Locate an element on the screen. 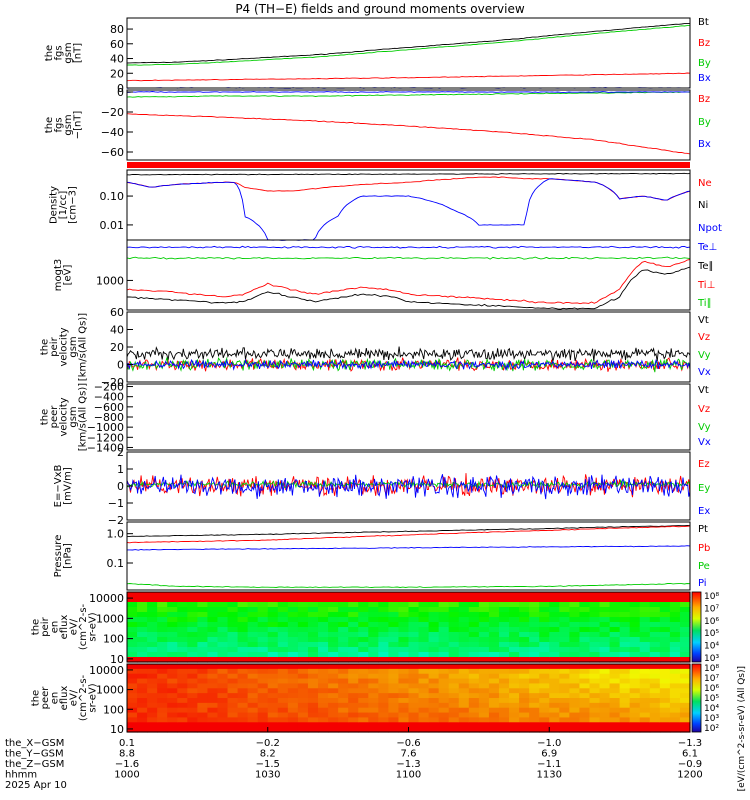 Image resolution: width=750 pixels, height=800 pixels. y-axis-label: Density[1/cc][cm−3] is located at coordinates (64, 205).